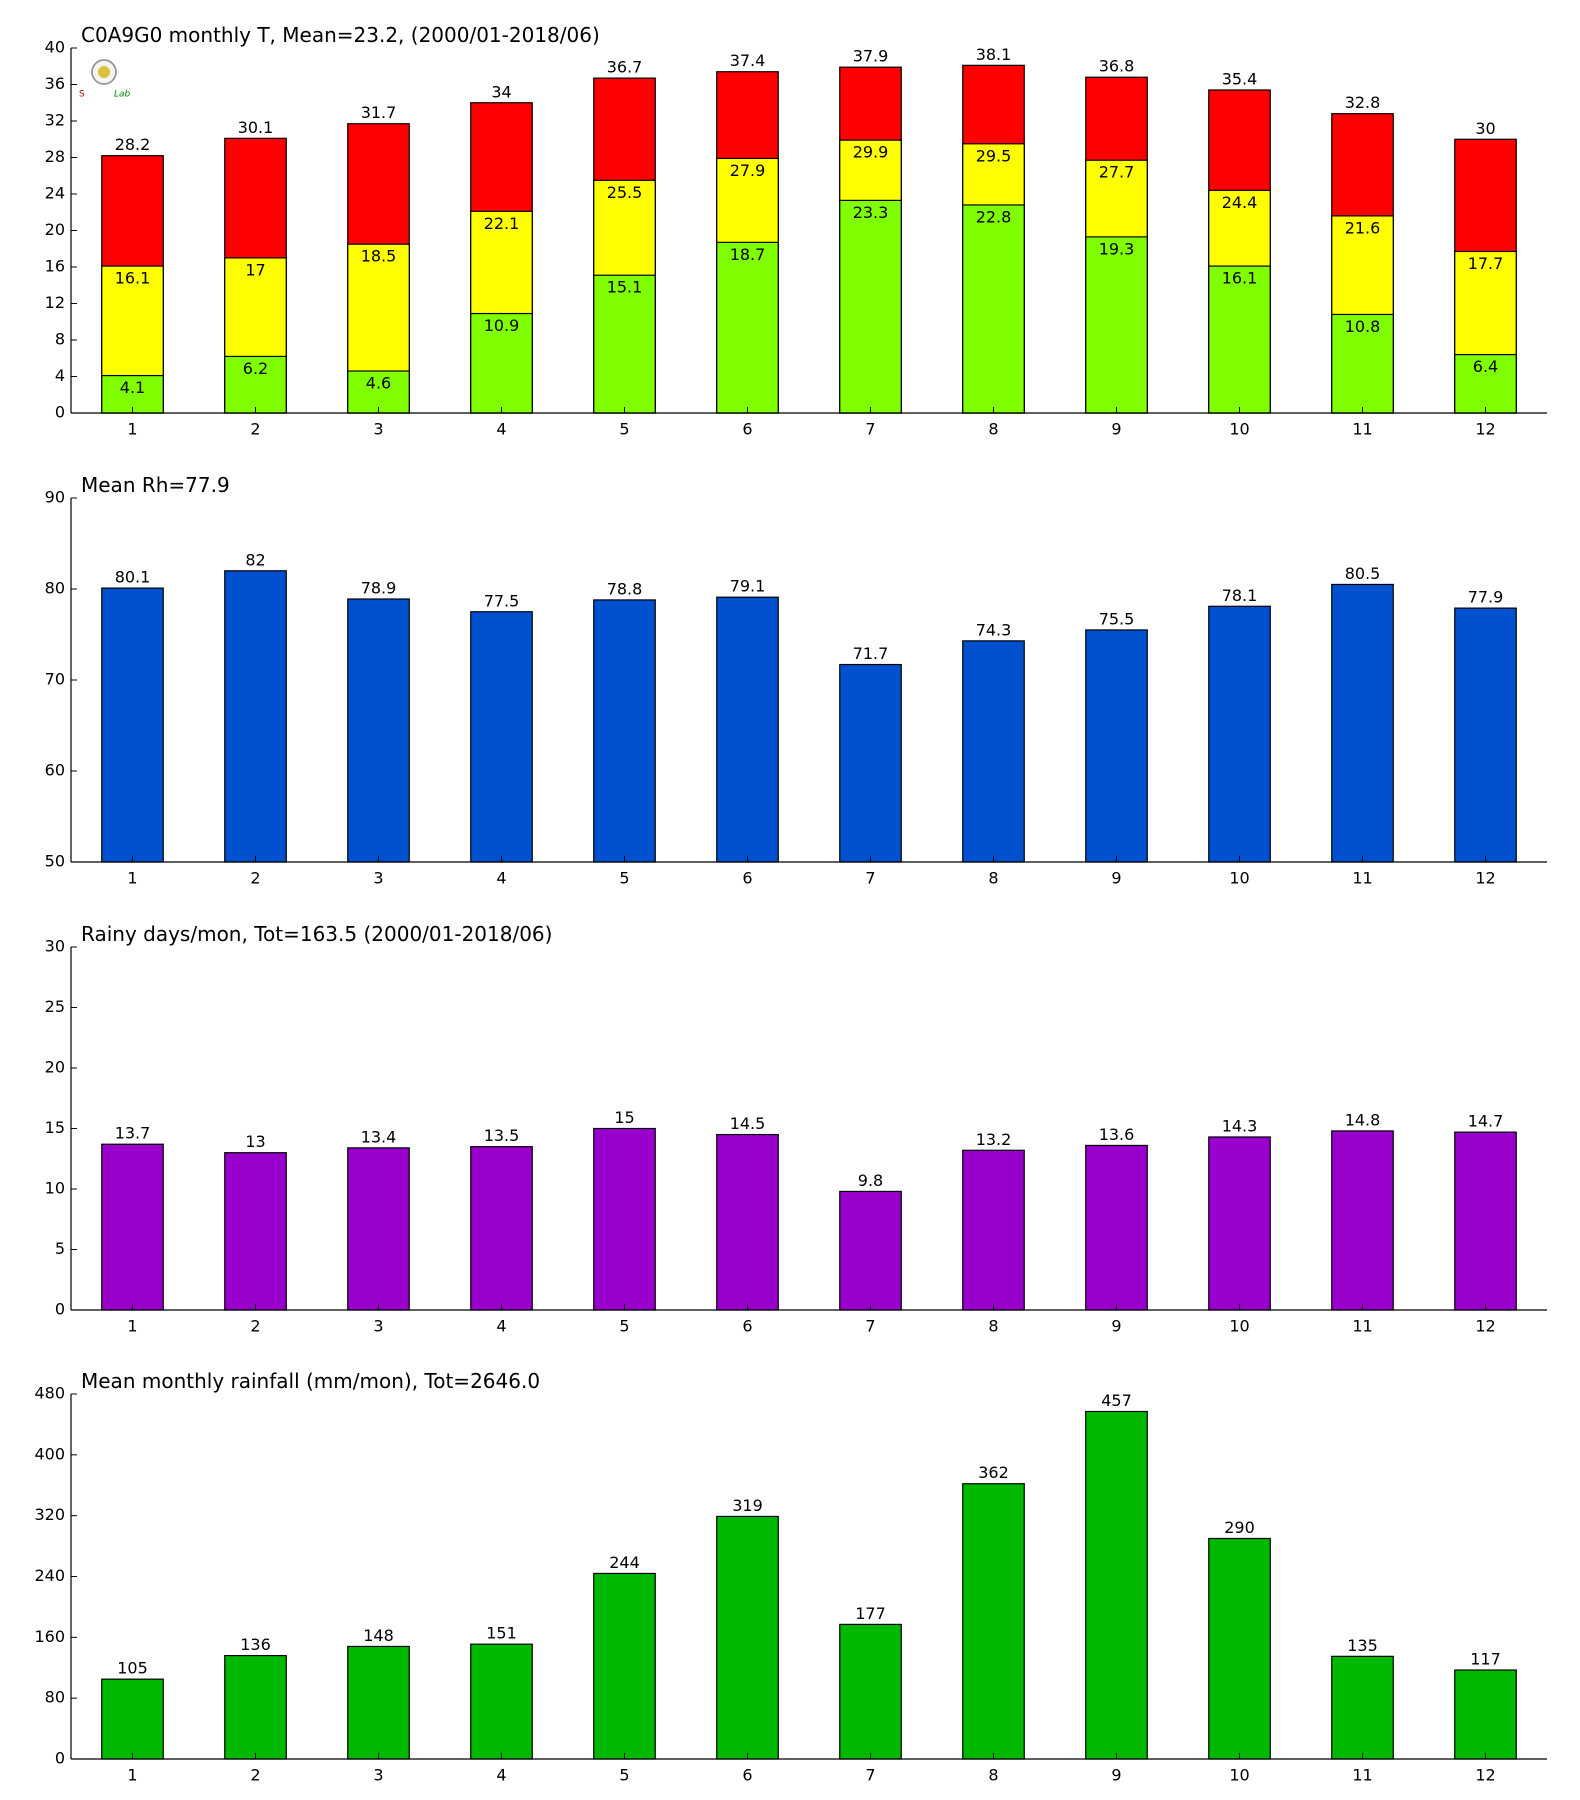 The height and width of the screenshot is (1800, 1580). I want to click on data-label: 13.5, so click(502, 1135).